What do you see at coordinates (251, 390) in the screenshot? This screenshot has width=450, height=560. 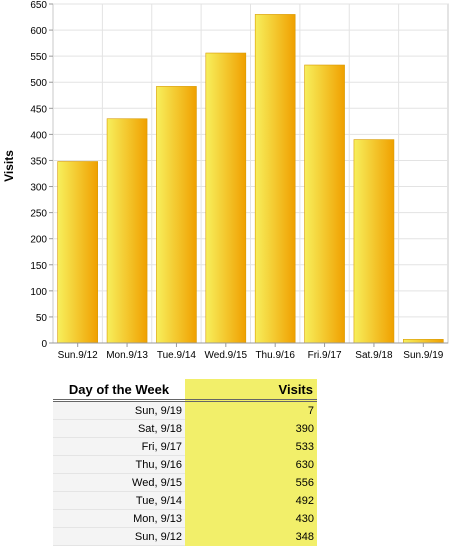 I see `header-visits: Visits` at bounding box center [251, 390].